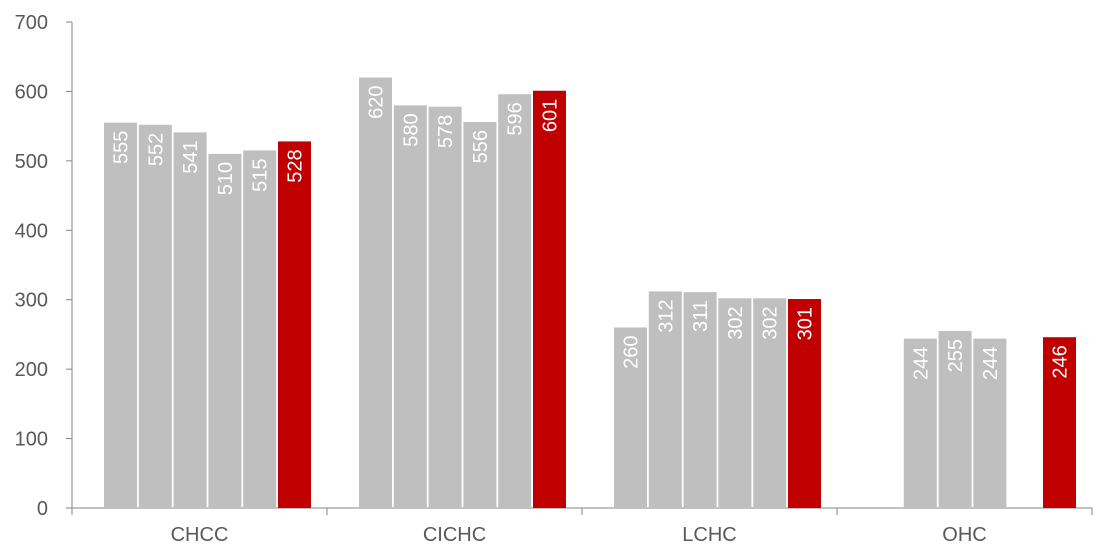 The height and width of the screenshot is (550, 1109). What do you see at coordinates (31, 92) in the screenshot?
I see `y-tick-label: 600` at bounding box center [31, 92].